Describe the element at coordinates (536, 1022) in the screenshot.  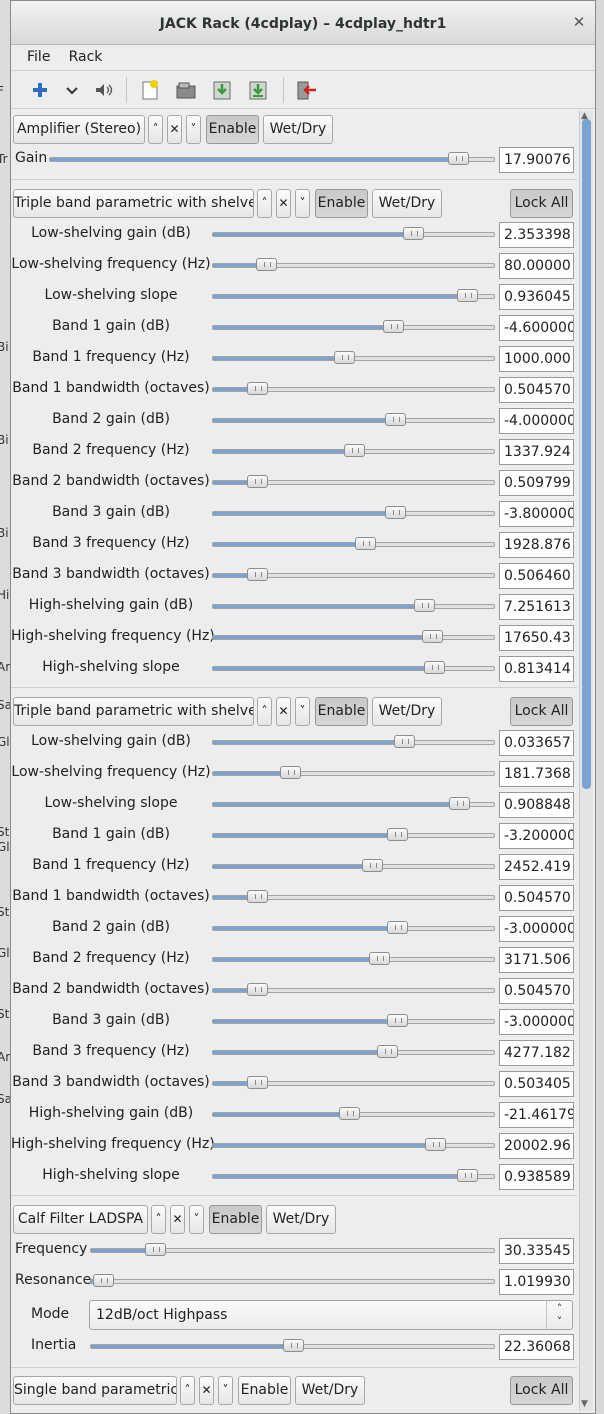
I see `control-value-field: -3.000000` at that location.